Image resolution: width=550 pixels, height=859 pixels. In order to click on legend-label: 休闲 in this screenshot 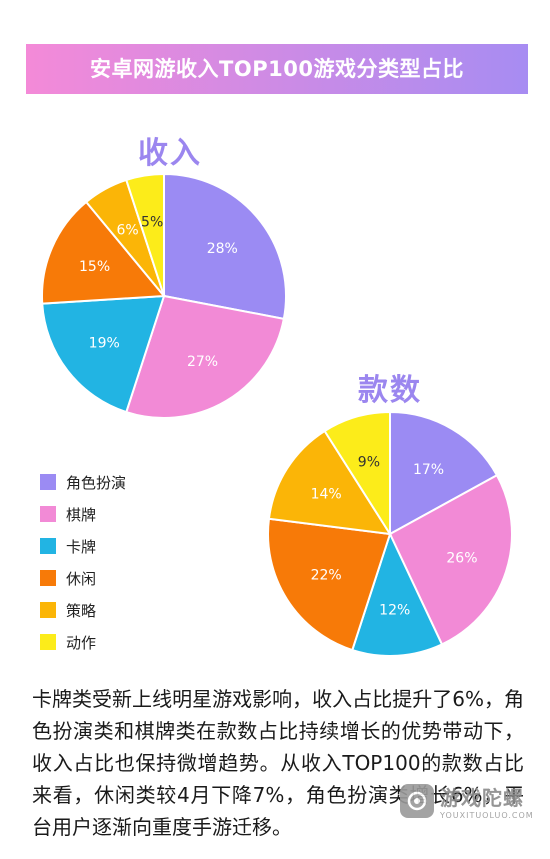, I will do `click(81, 578)`.